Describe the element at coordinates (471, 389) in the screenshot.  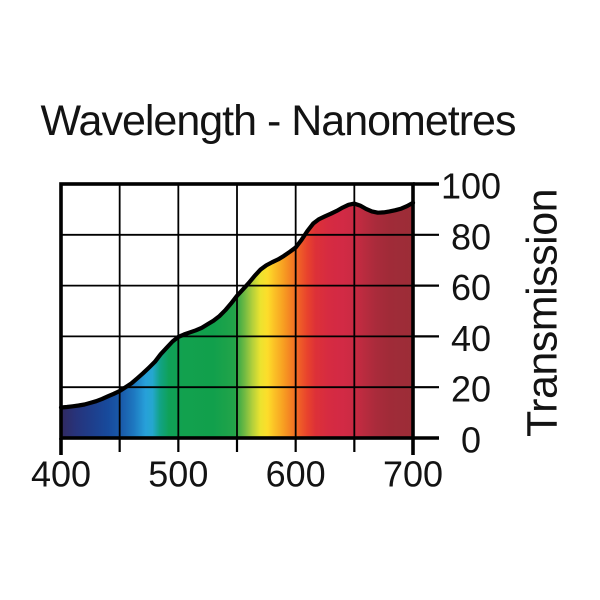
I see `y-tick-label: 20` at that location.